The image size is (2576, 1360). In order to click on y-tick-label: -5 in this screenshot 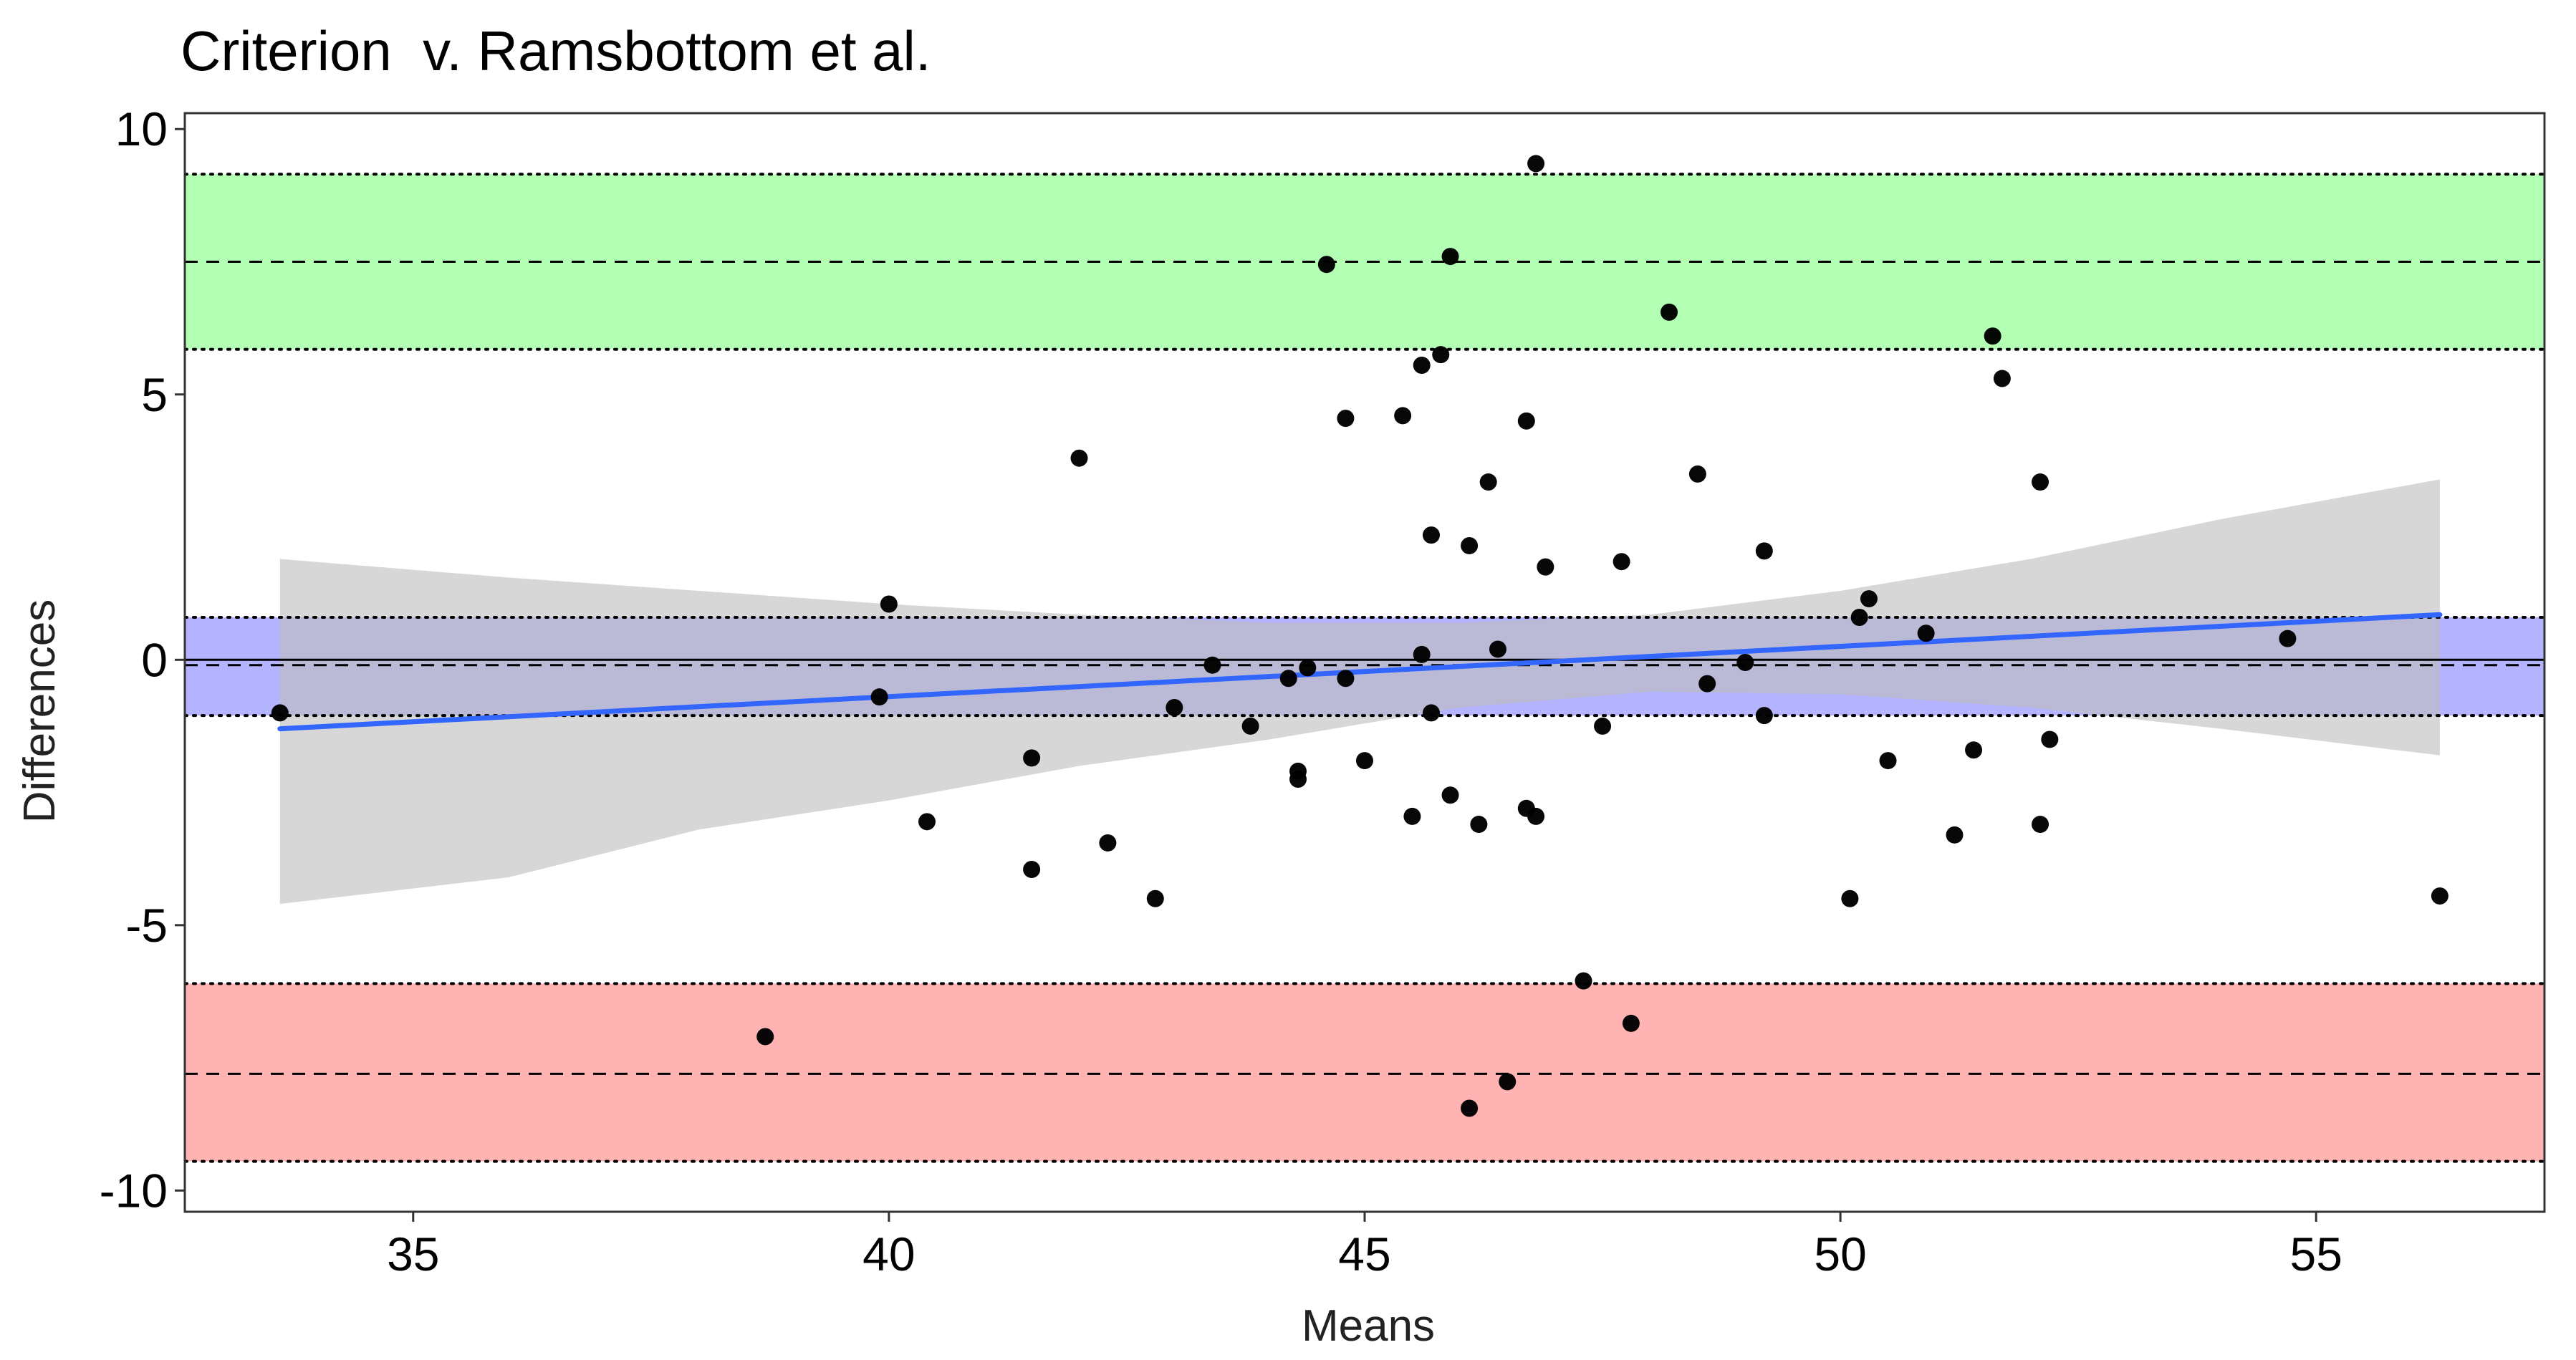, I will do `click(147, 925)`.